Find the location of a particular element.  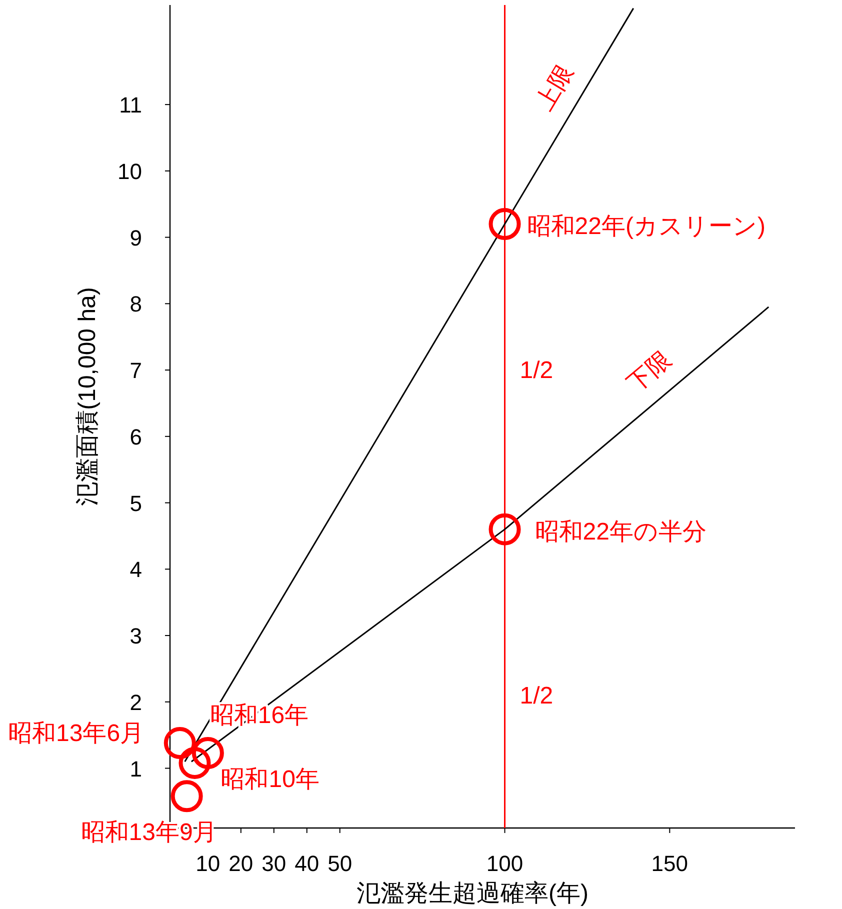

annotation: 昭和16年 is located at coordinates (259, 715).